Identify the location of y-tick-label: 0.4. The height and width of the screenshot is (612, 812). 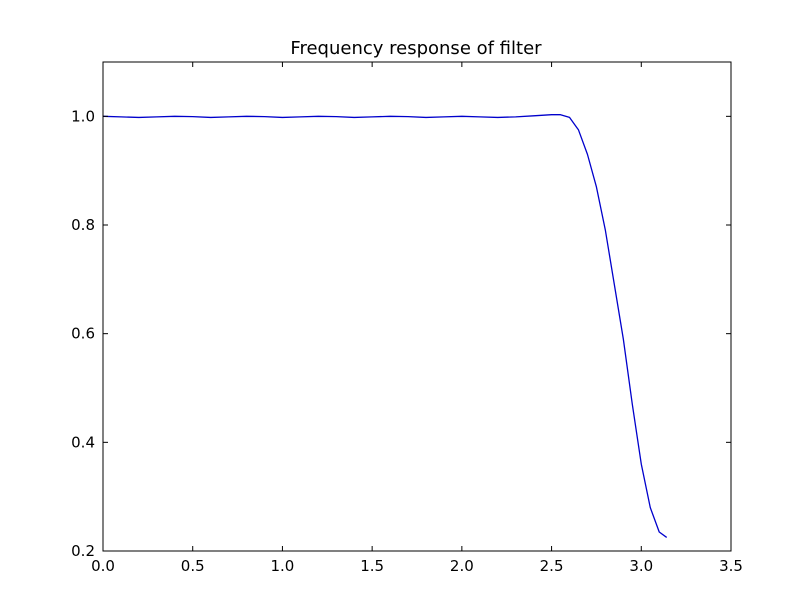
(83, 442).